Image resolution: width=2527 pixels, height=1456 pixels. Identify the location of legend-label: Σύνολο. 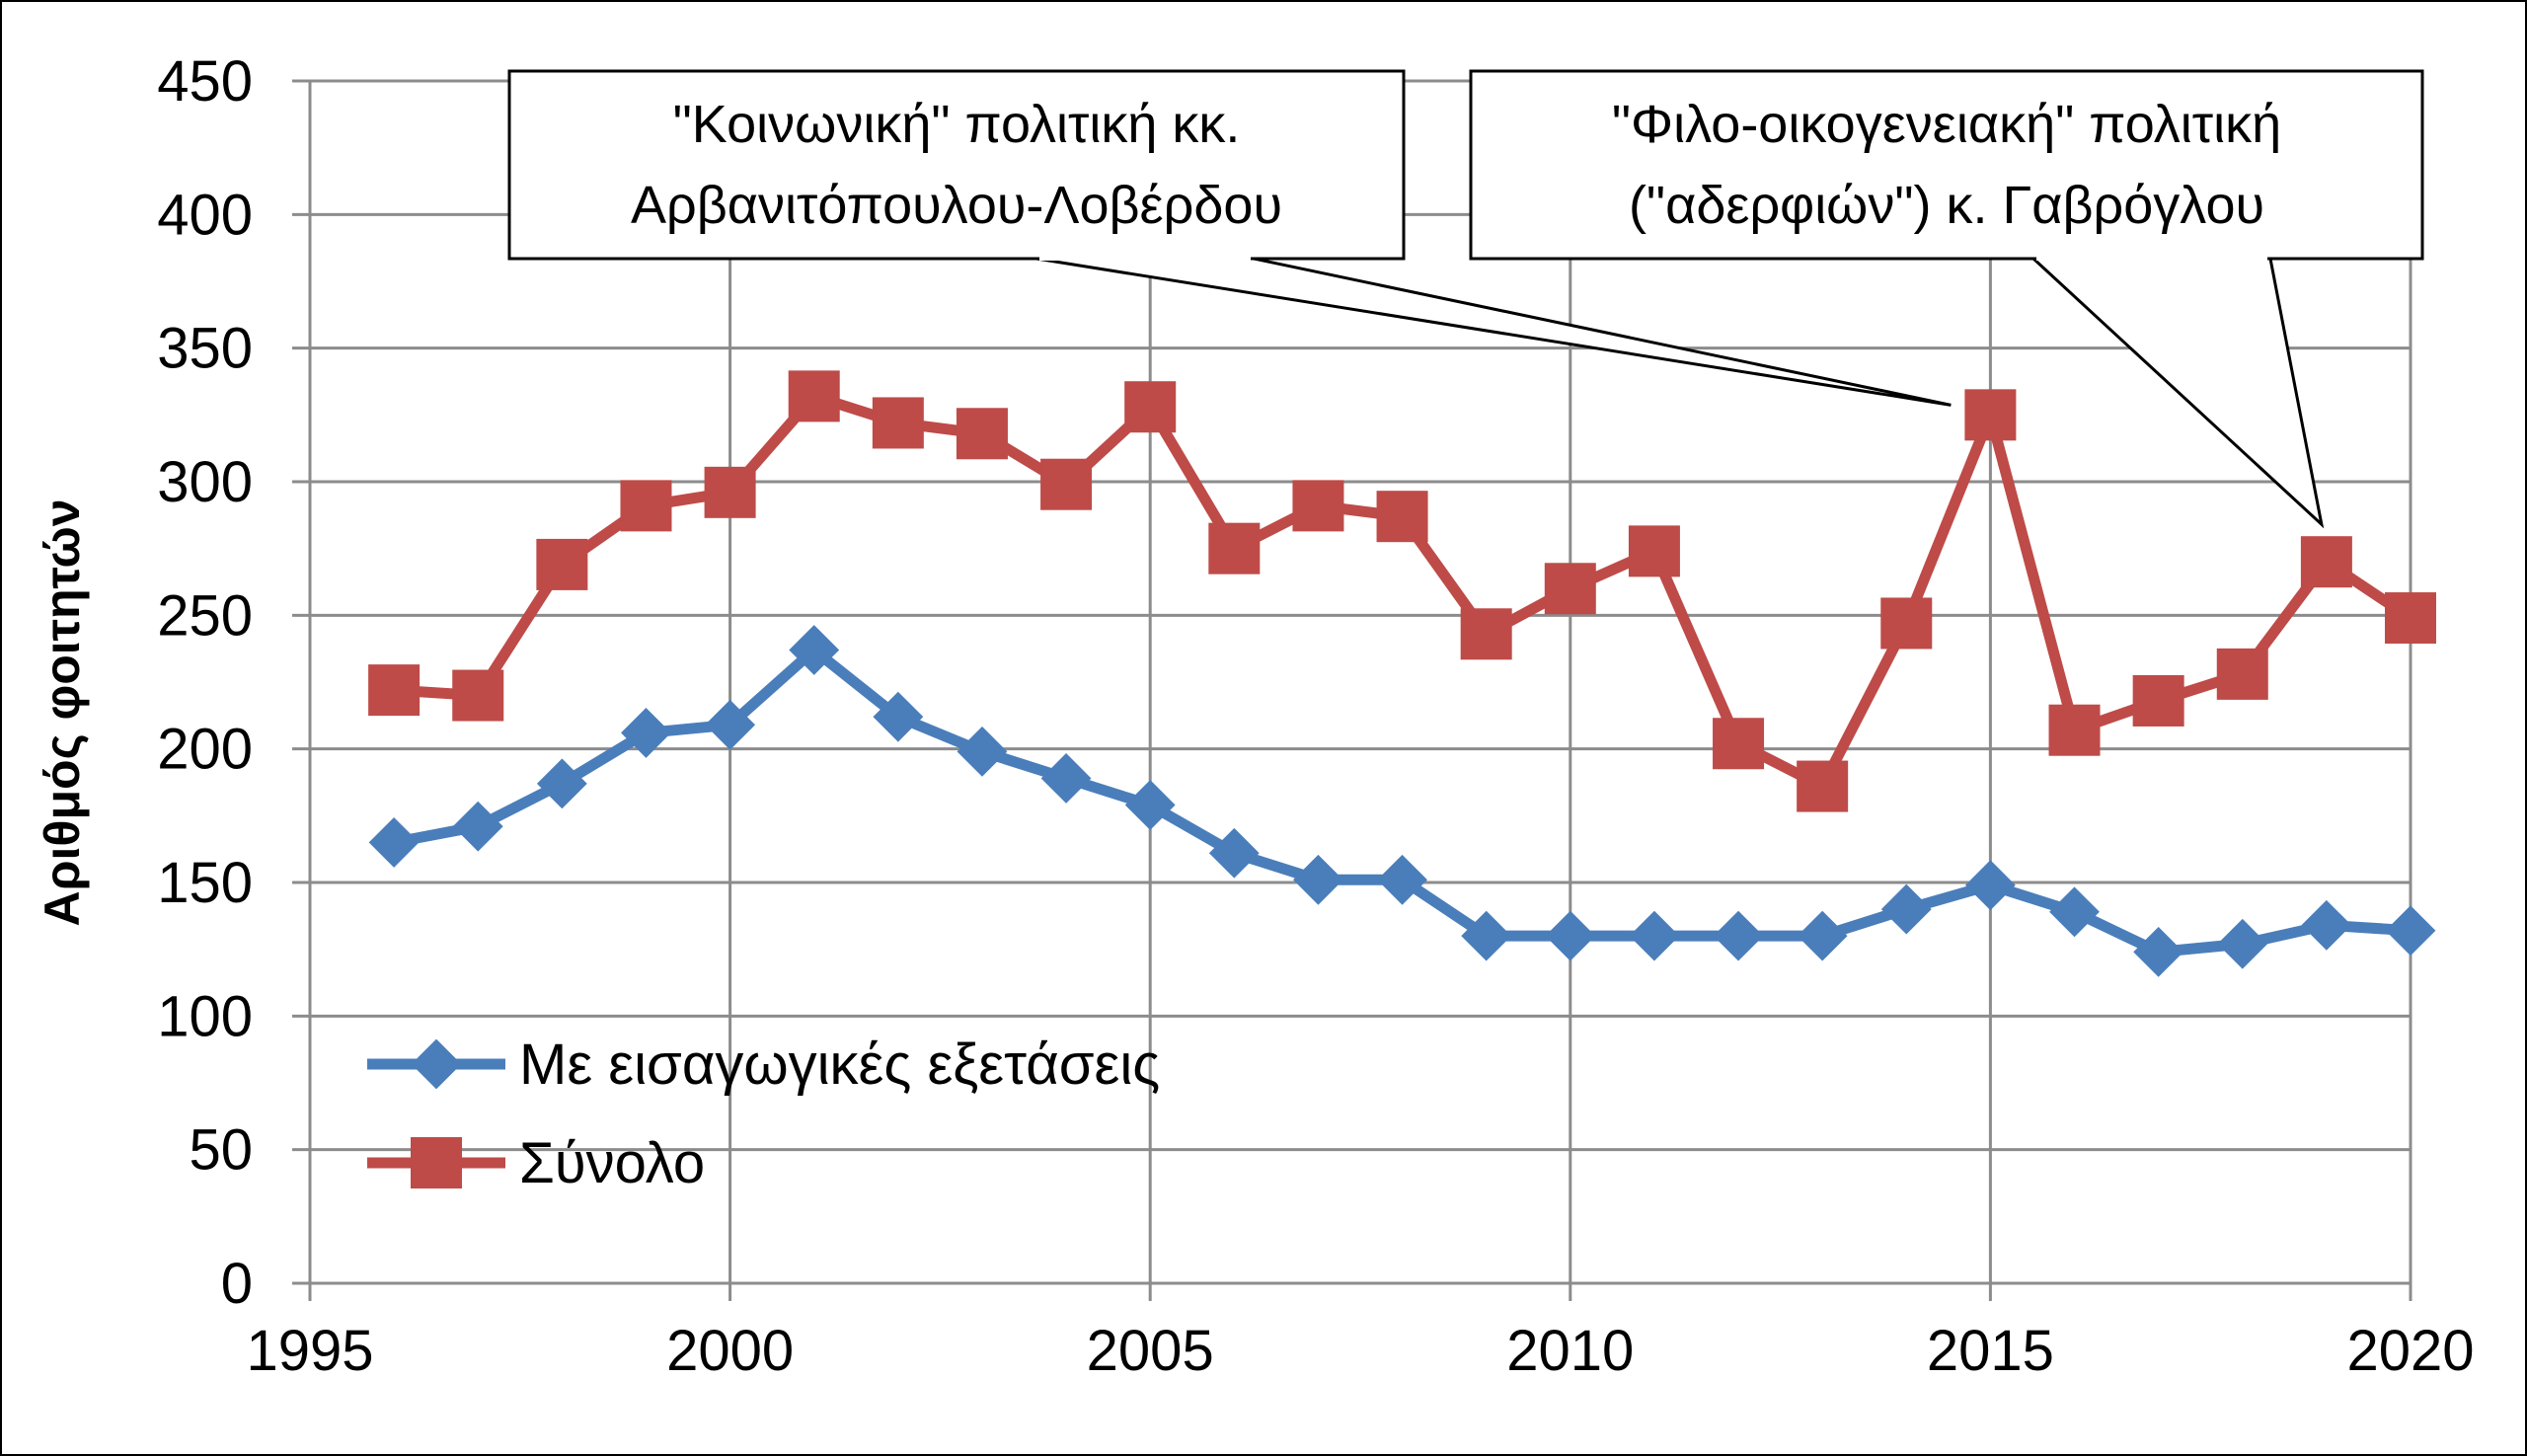
(612, 1163).